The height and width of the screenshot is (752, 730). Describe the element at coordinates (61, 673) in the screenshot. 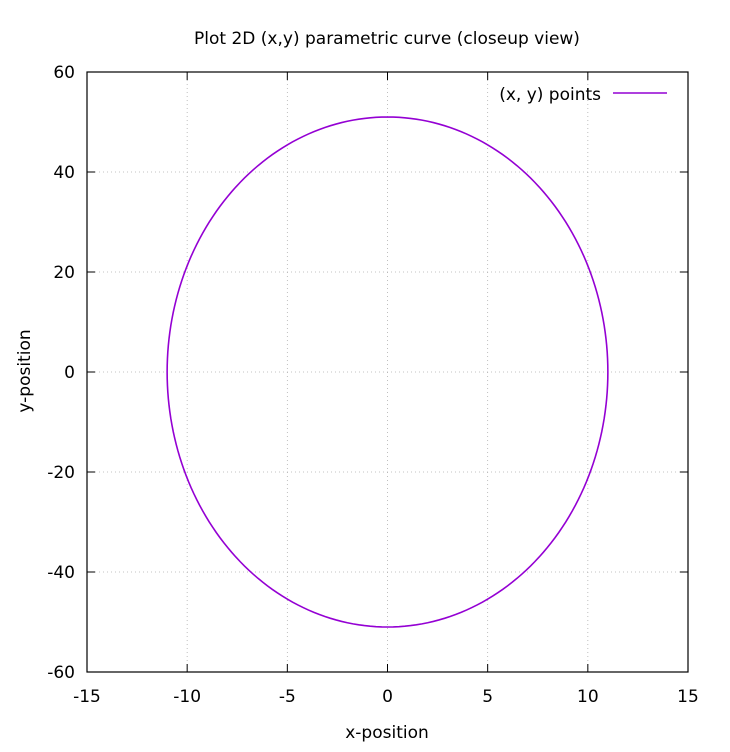

I see `y-tick-label: -60` at that location.